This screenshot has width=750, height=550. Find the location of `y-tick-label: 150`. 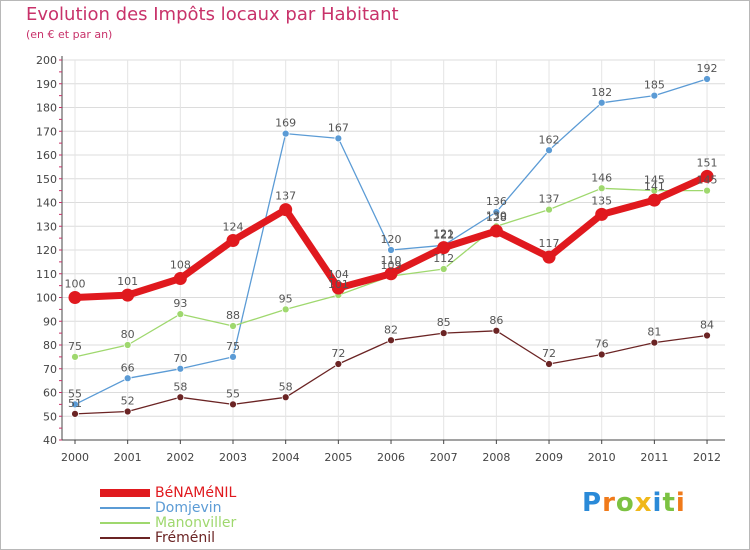

y-tick-label: 150 is located at coordinates (46, 179).